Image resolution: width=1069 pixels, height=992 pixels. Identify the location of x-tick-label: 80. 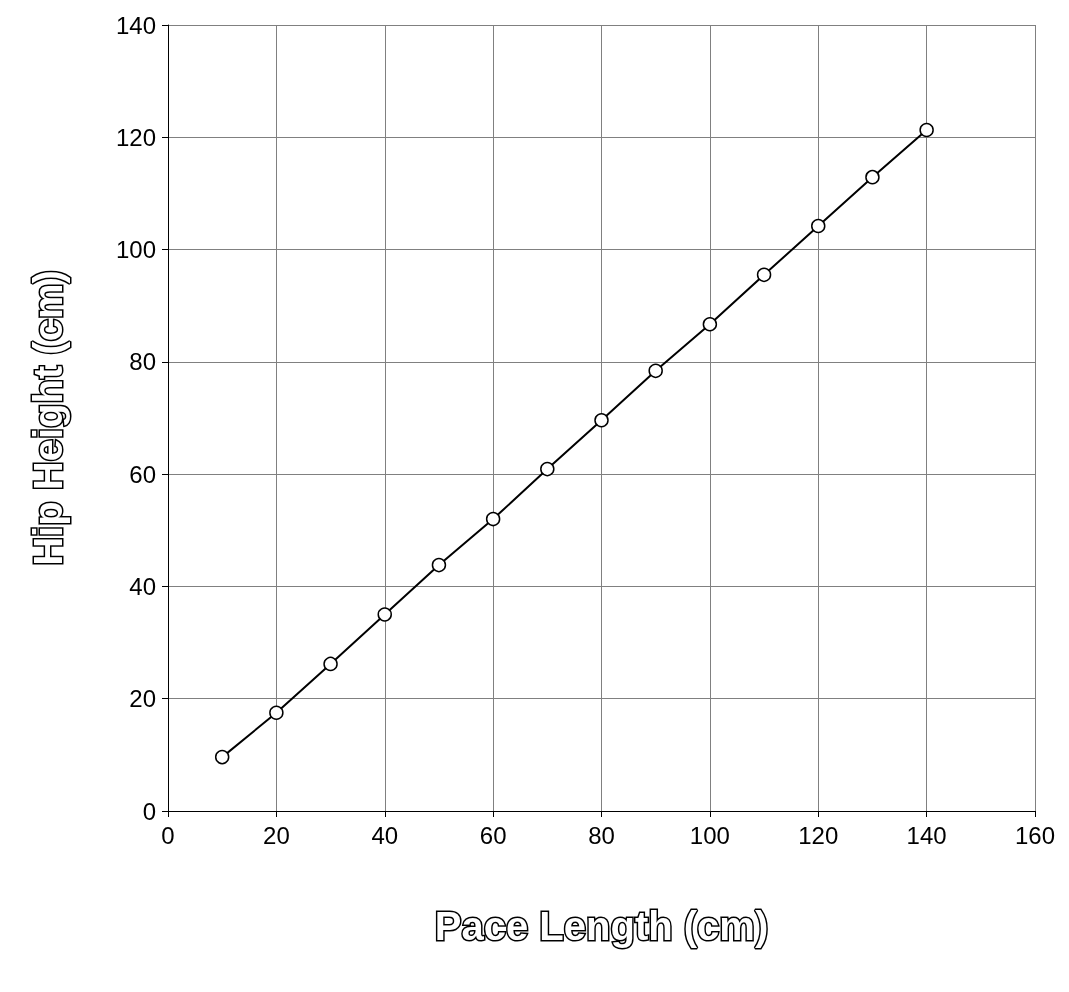
(601, 835).